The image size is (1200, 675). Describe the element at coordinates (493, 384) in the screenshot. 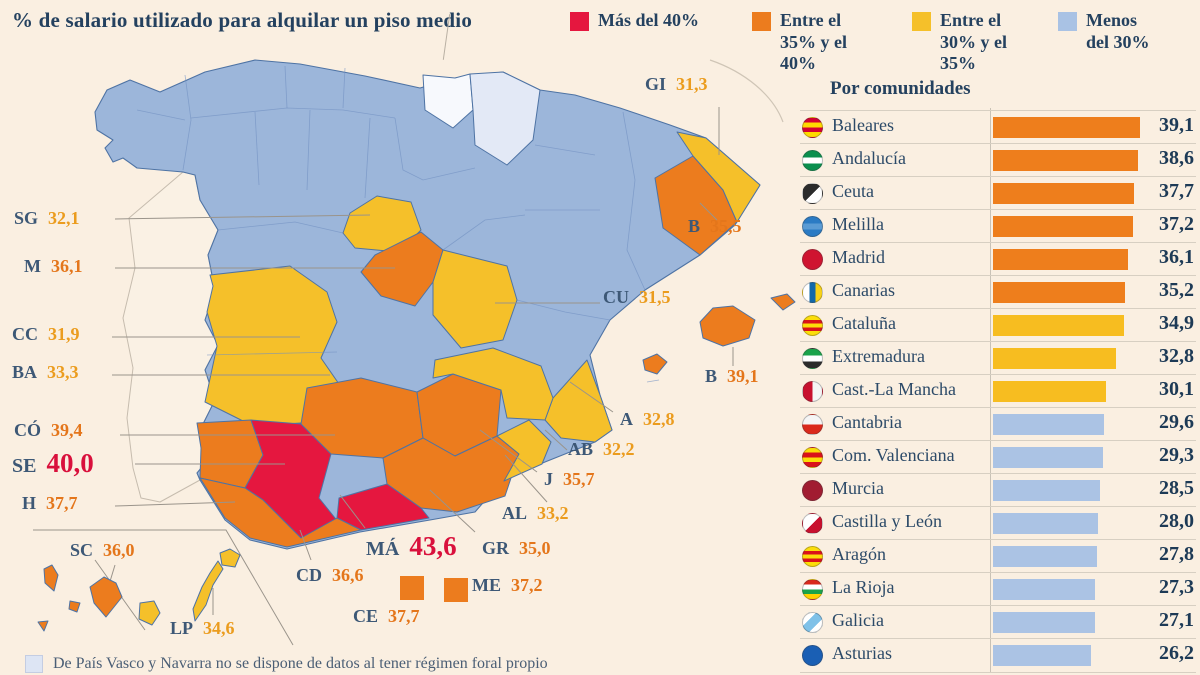

I see `province-albacete` at that location.